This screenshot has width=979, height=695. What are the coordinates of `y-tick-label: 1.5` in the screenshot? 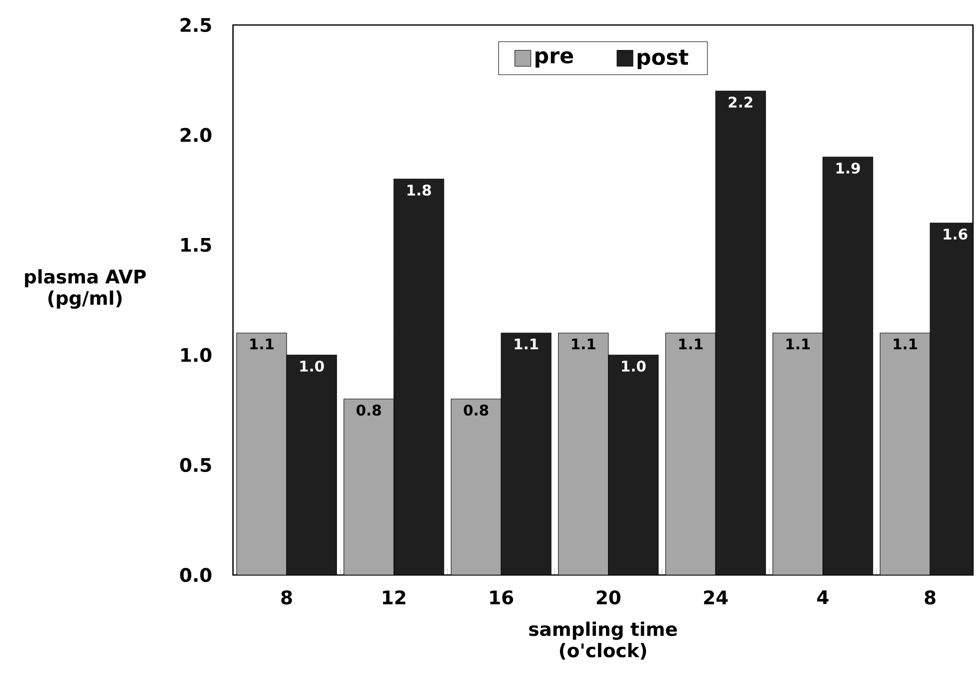 It's located at (196, 245).